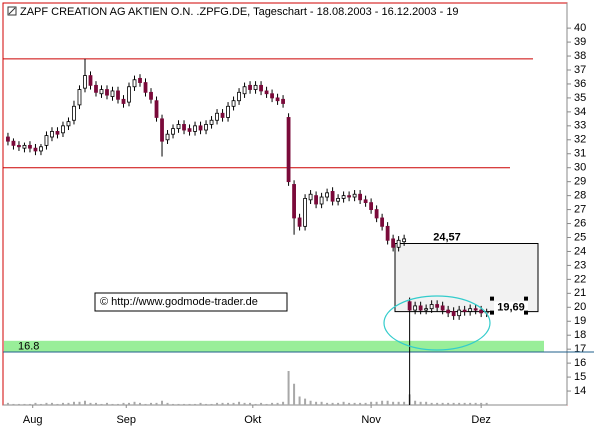 The image size is (594, 428). What do you see at coordinates (580, 42) in the screenshot?
I see `y-tick-label: 39` at bounding box center [580, 42].